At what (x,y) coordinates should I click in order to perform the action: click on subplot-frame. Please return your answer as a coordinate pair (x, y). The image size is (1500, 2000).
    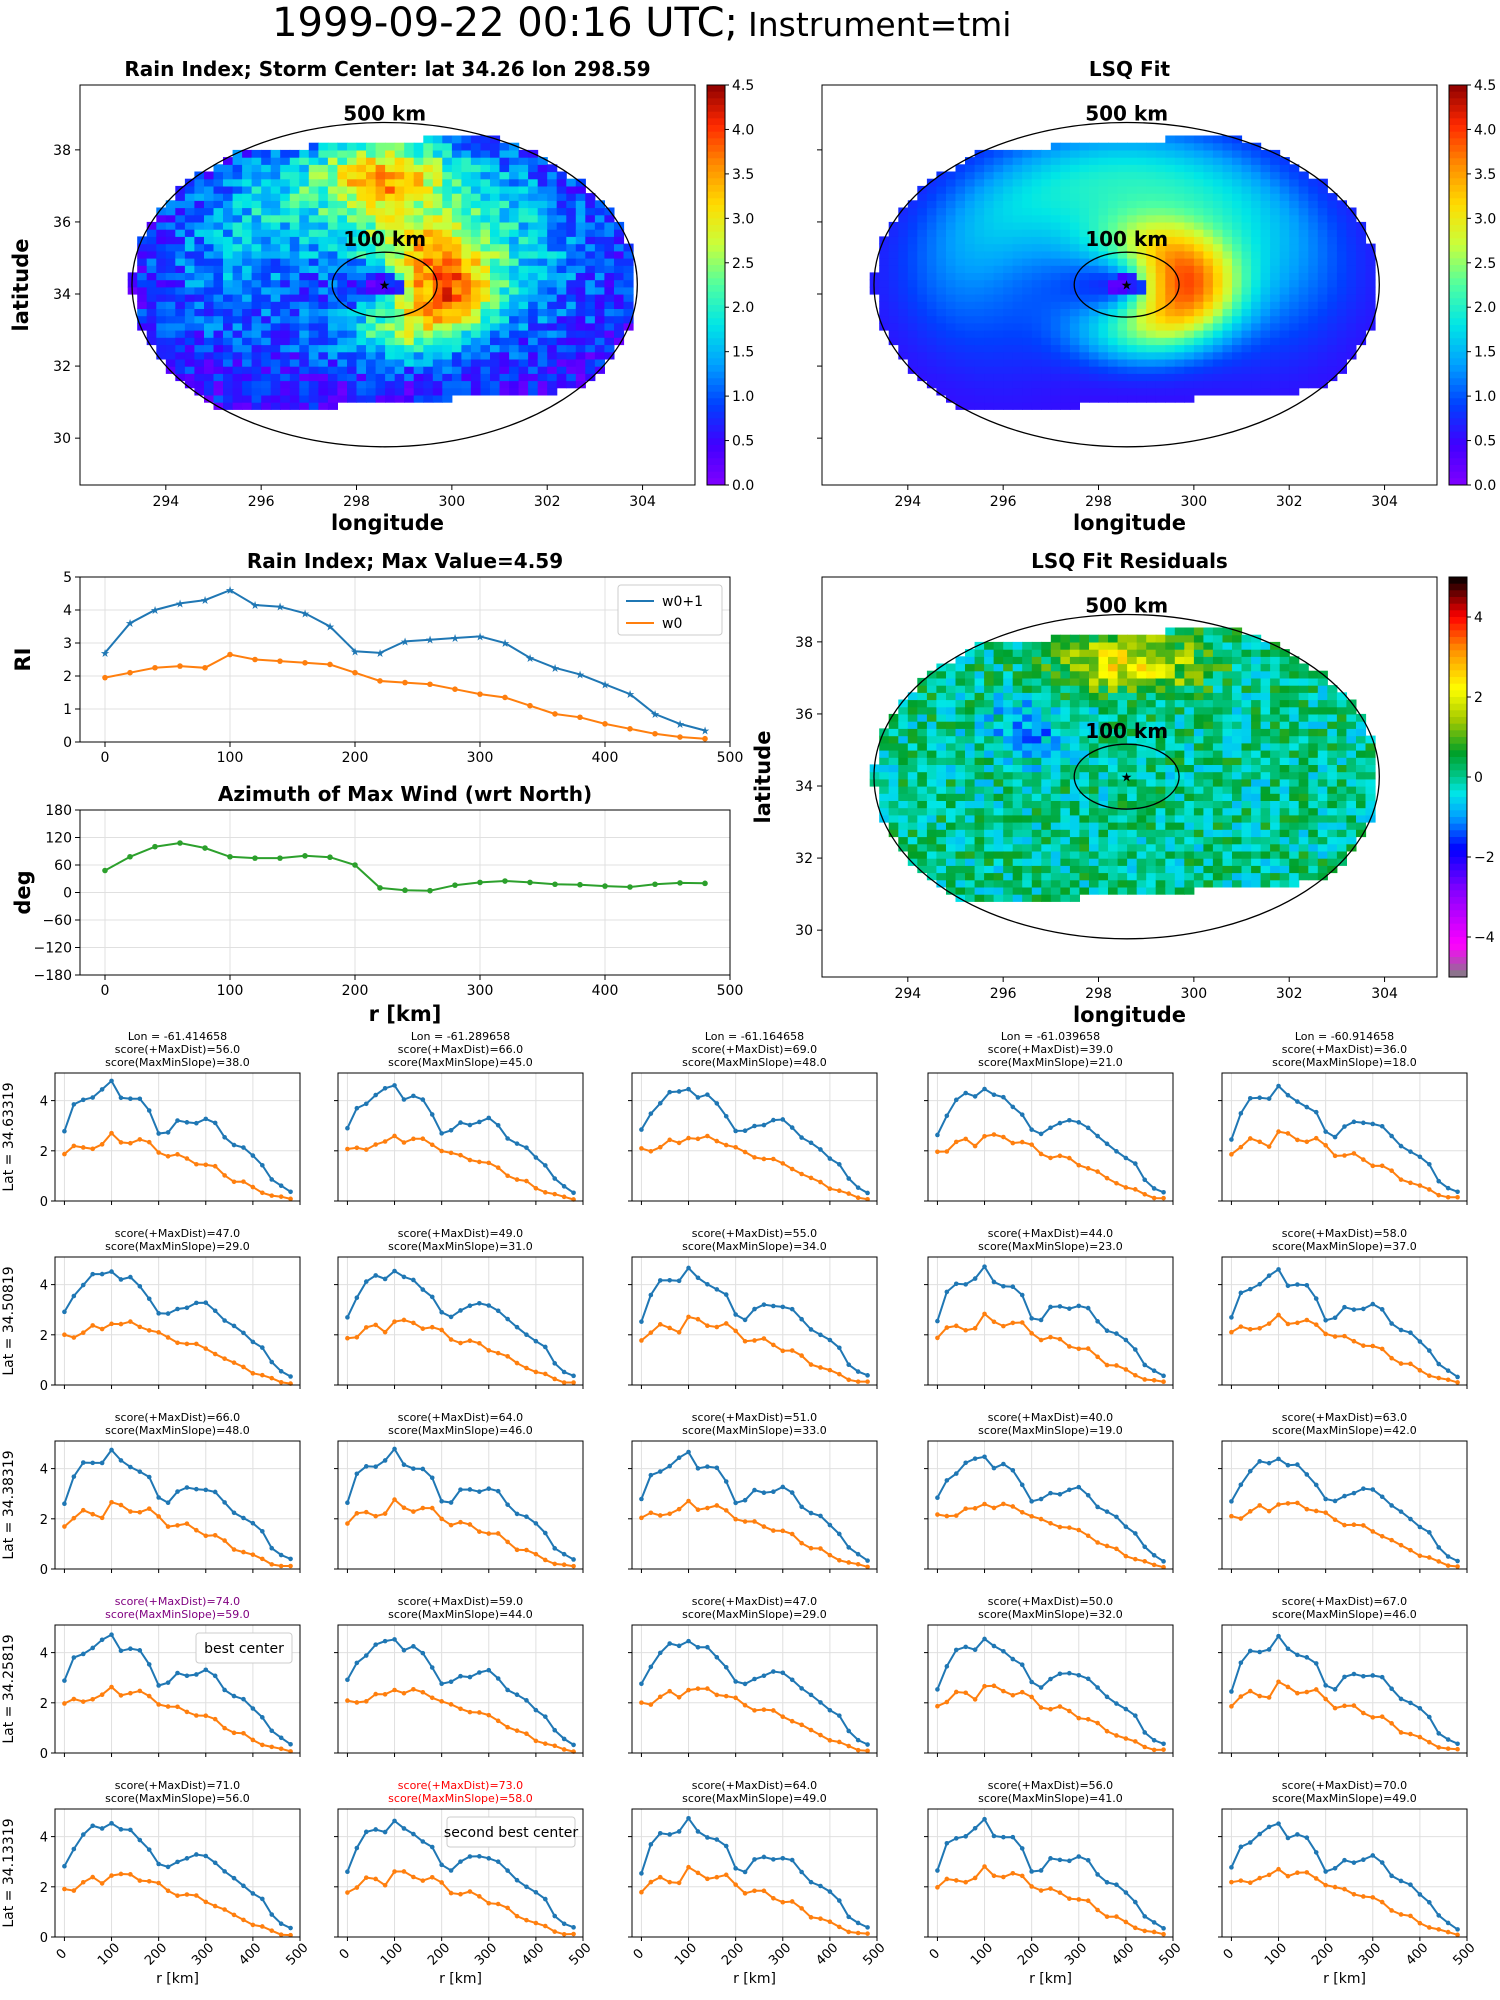
    Looking at the image, I should click on (1050, 1137).